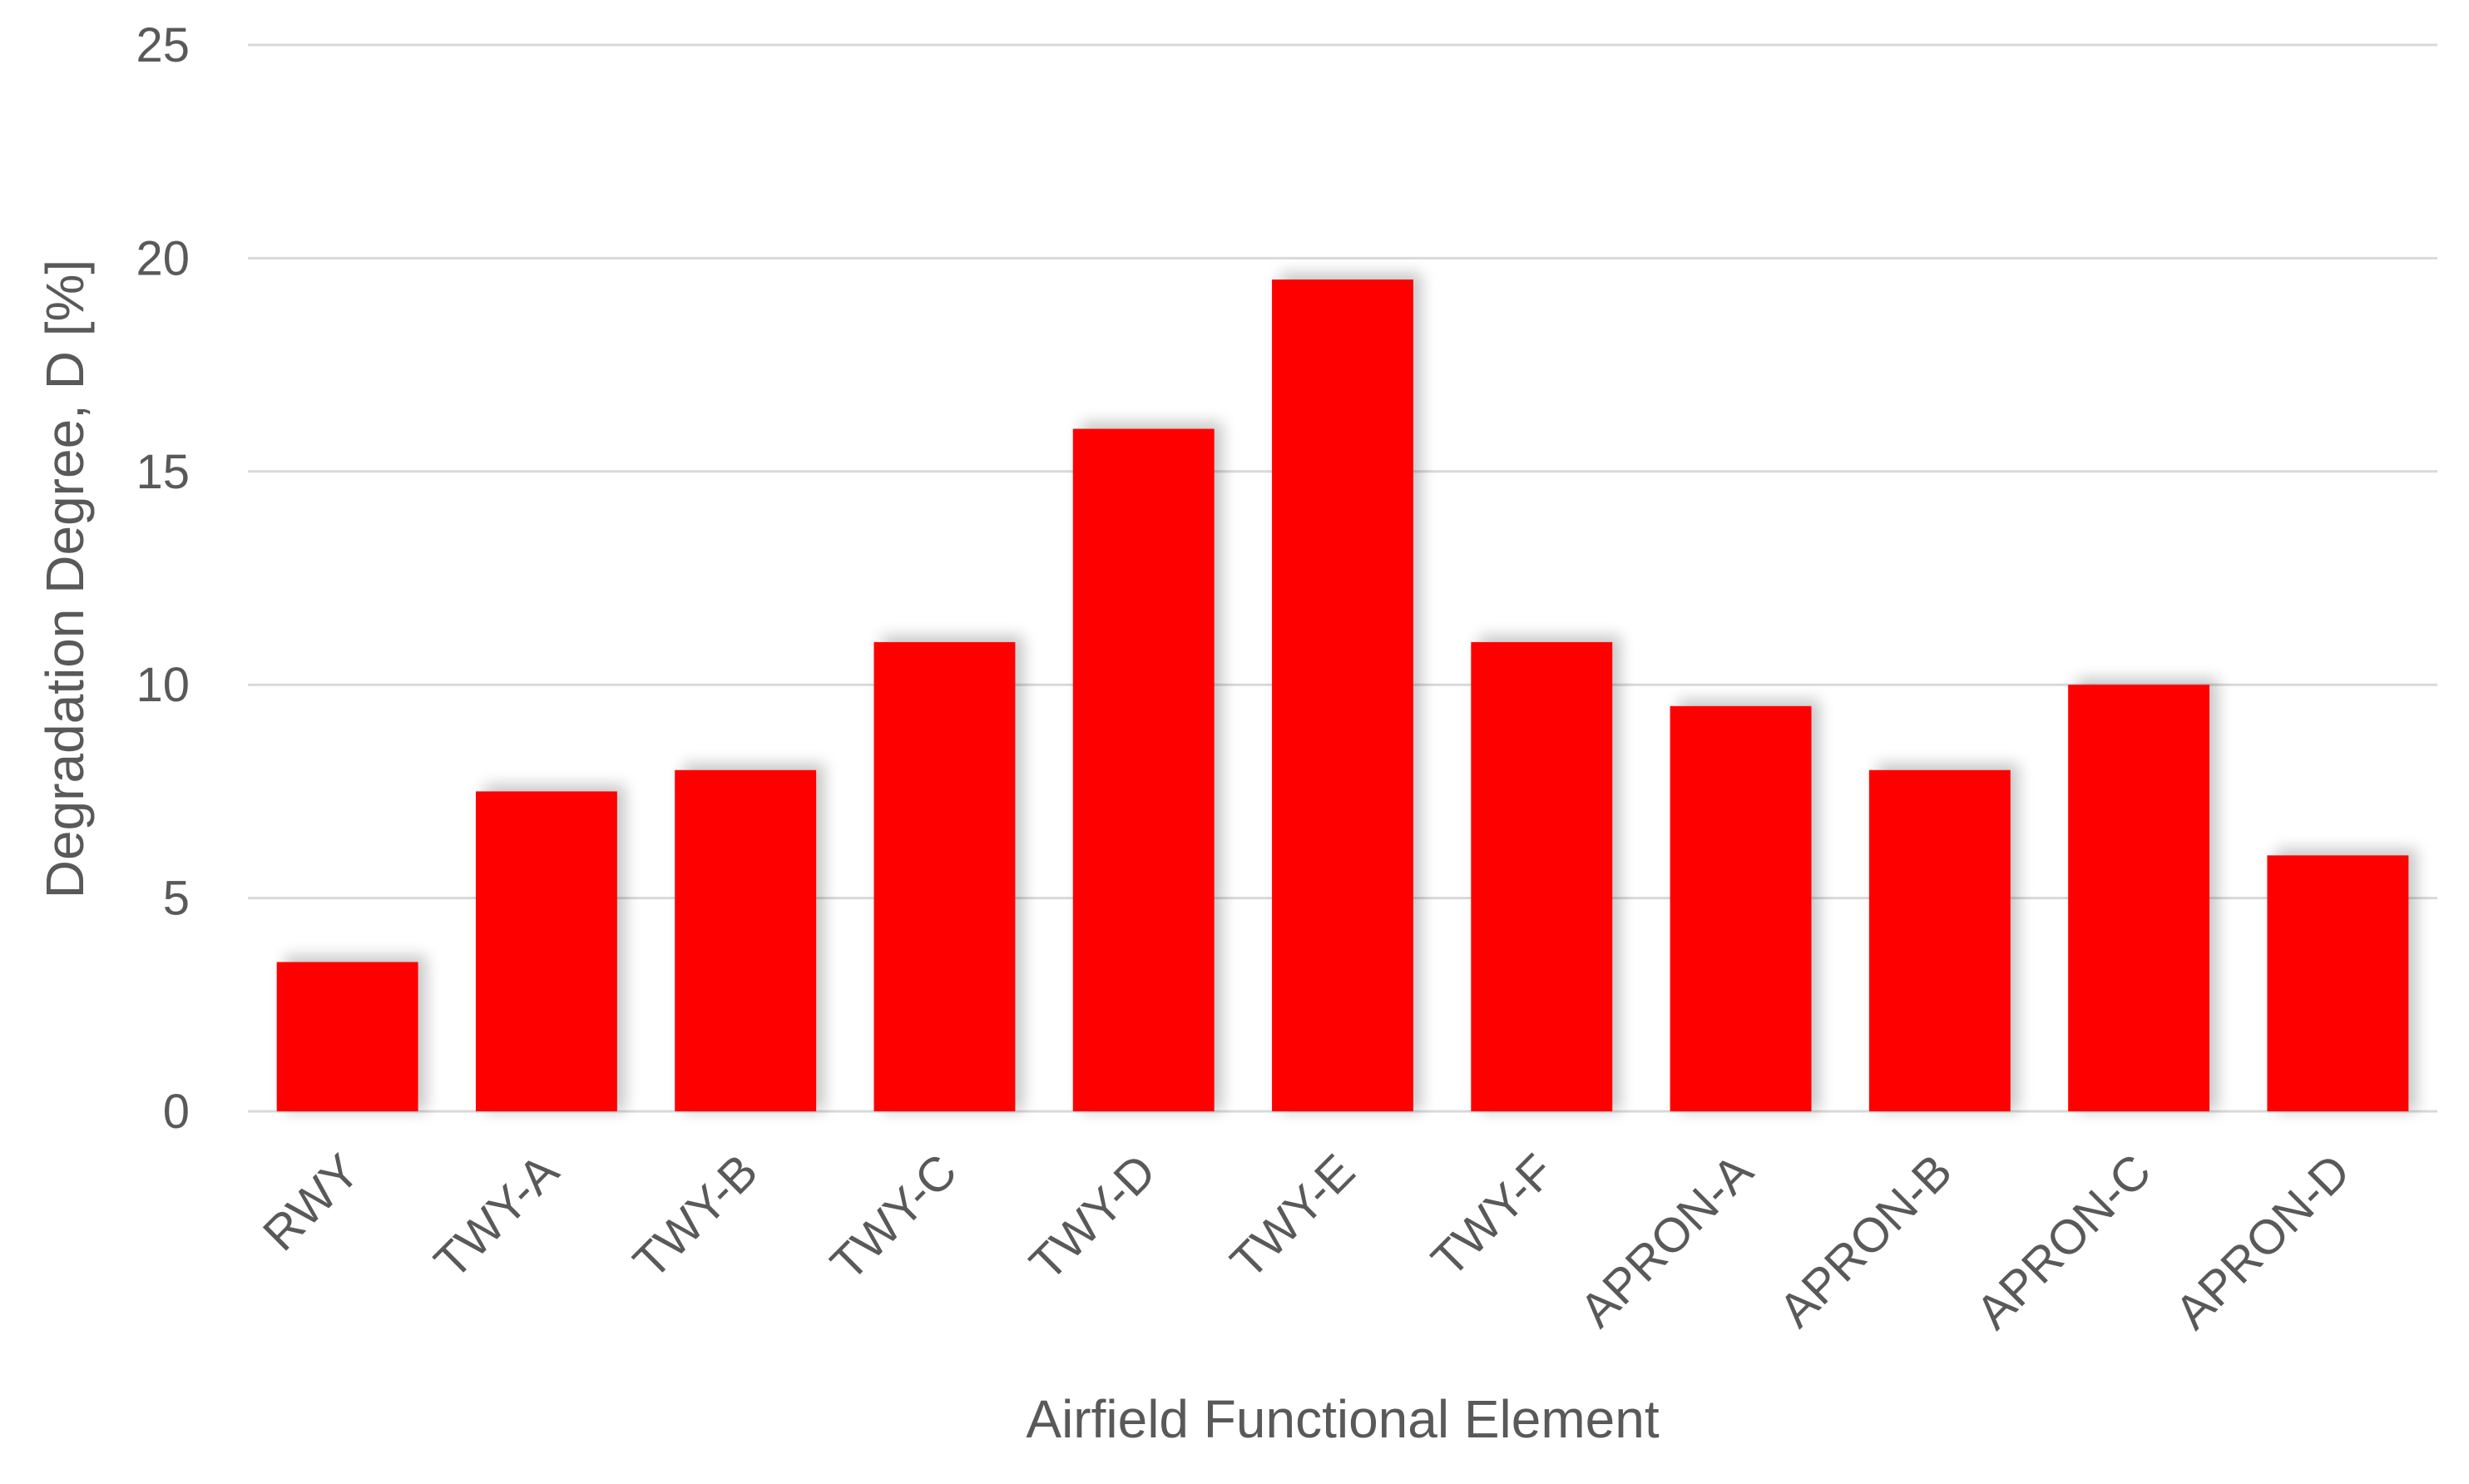 The height and width of the screenshot is (1484, 2469). Describe the element at coordinates (1865, 1241) in the screenshot. I see `x-tick-label: APRON-B` at that location.